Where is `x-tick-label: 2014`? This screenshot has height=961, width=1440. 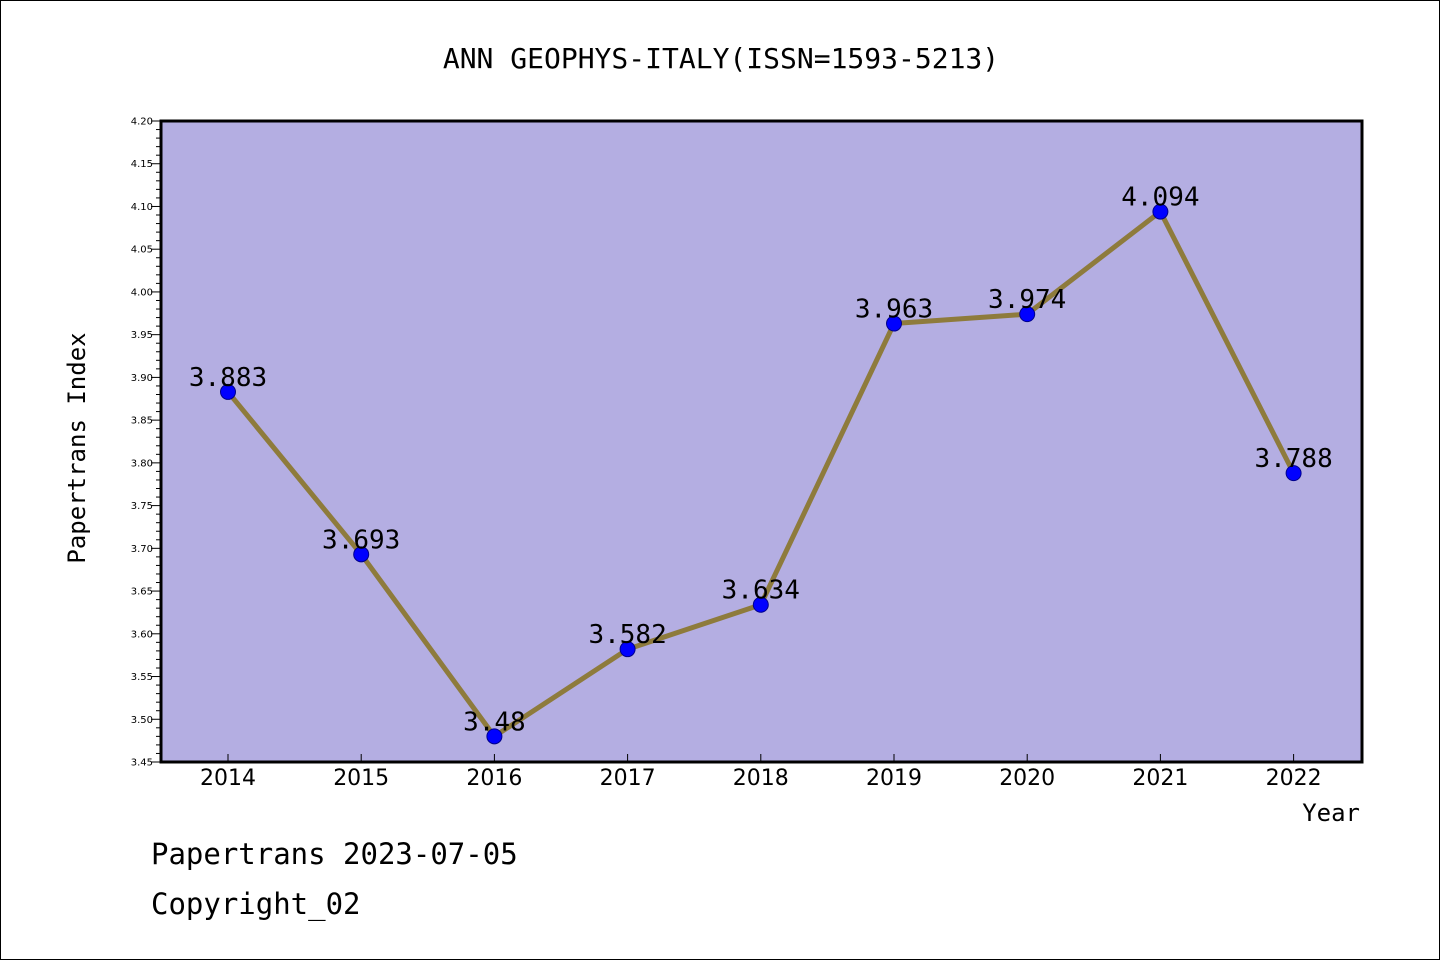 x-tick-label: 2014 is located at coordinates (228, 778).